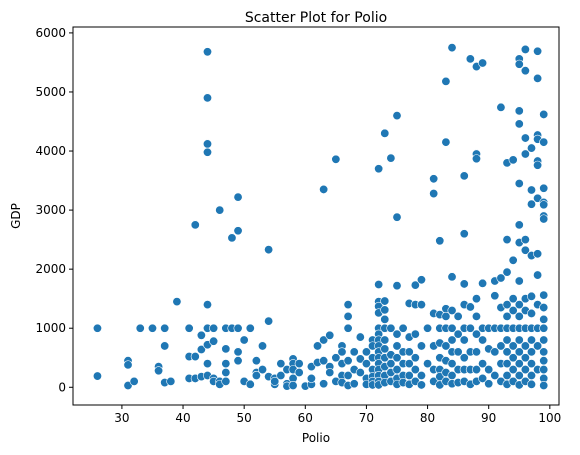 Image resolution: width=580 pixels, height=455 pixels. Describe the element at coordinates (50, 151) in the screenshot. I see `y-tick-label: 4000` at that location.